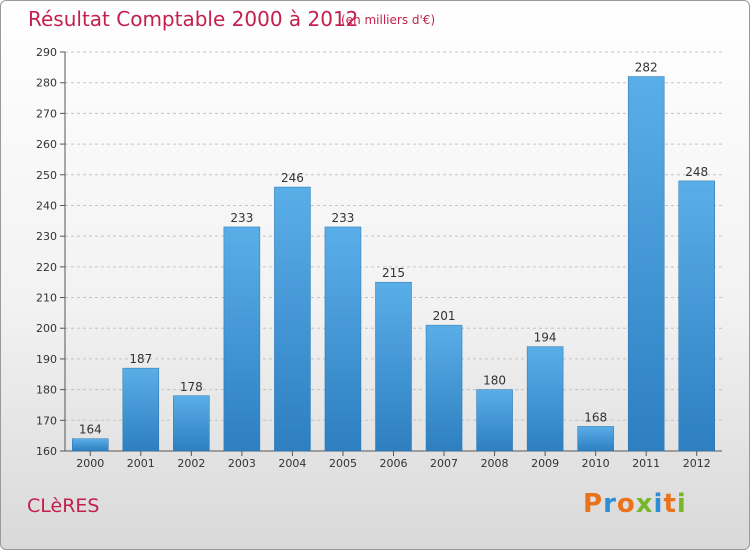 Image resolution: width=750 pixels, height=550 pixels. Describe the element at coordinates (46, 359) in the screenshot. I see `y-tick-label: 190` at that location.